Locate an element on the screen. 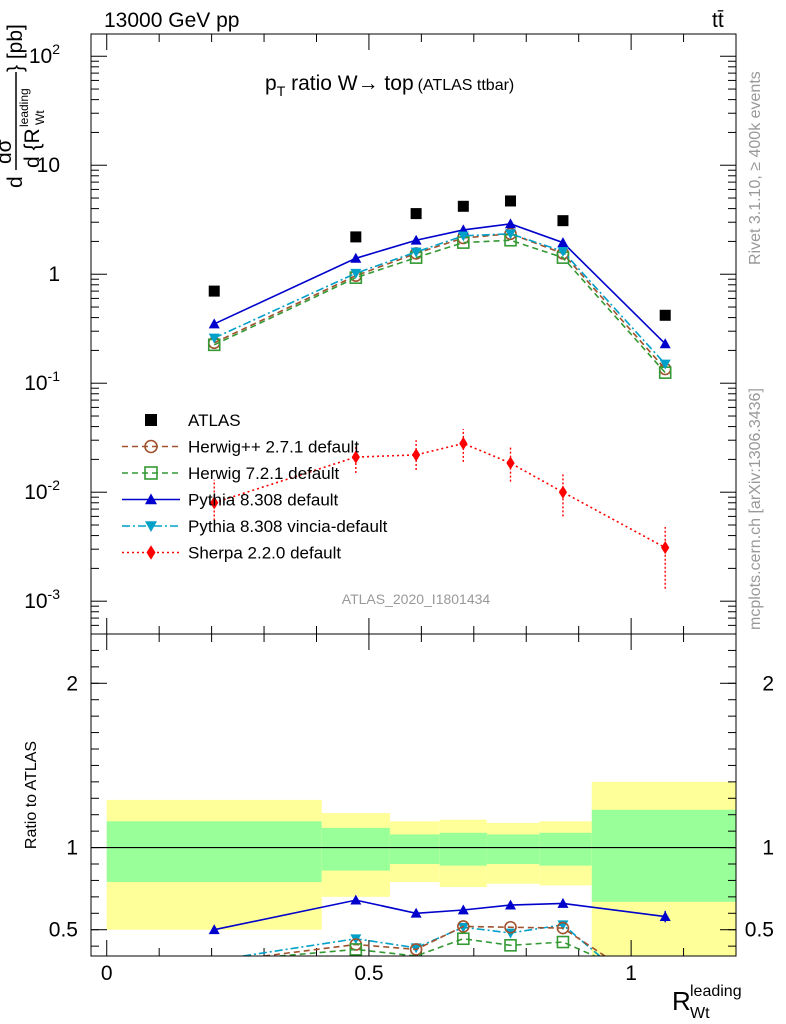 This screenshot has width=786, height=1024. y-tick-label: 10⁻³ is located at coordinates (42, 599).